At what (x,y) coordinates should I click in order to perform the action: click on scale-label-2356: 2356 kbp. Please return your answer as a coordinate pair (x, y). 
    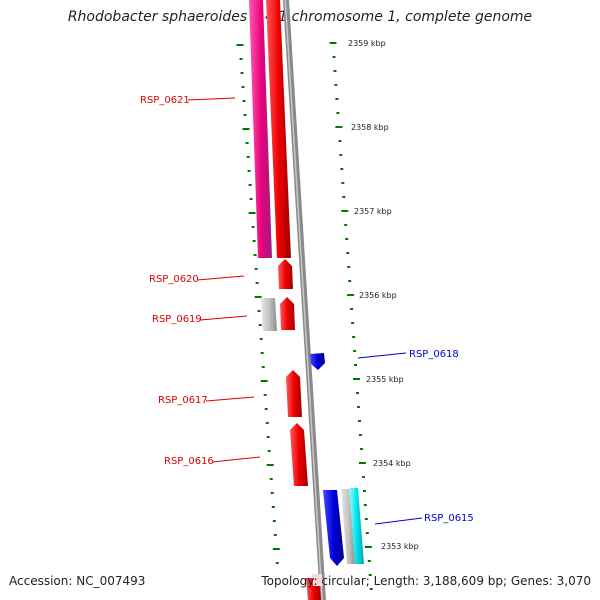
    Looking at the image, I should click on (378, 295).